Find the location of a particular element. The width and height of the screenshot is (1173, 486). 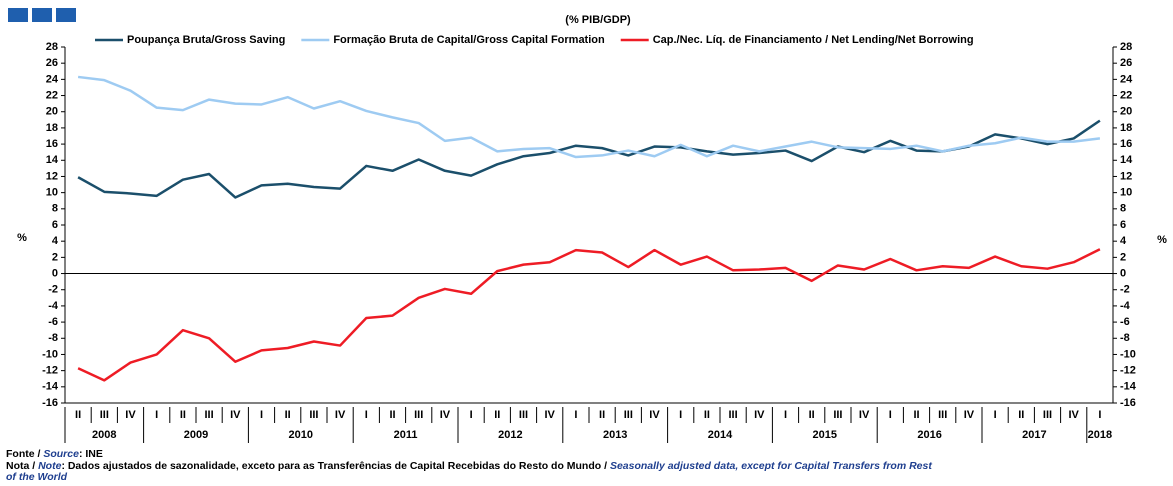

y-tick-label: 26 is located at coordinates (52, 63).